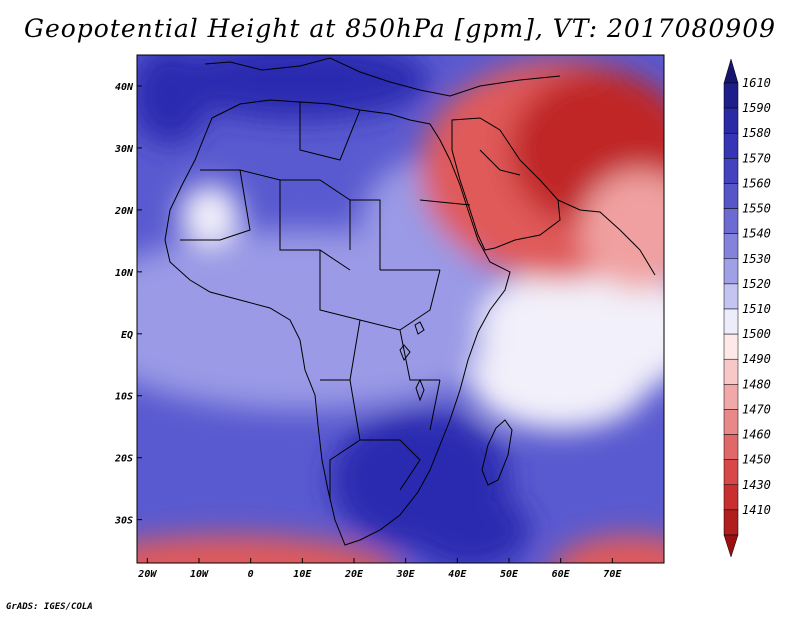 The image size is (800, 618). What do you see at coordinates (756, 183) in the screenshot?
I see `colorbar-label: 1560` at bounding box center [756, 183].